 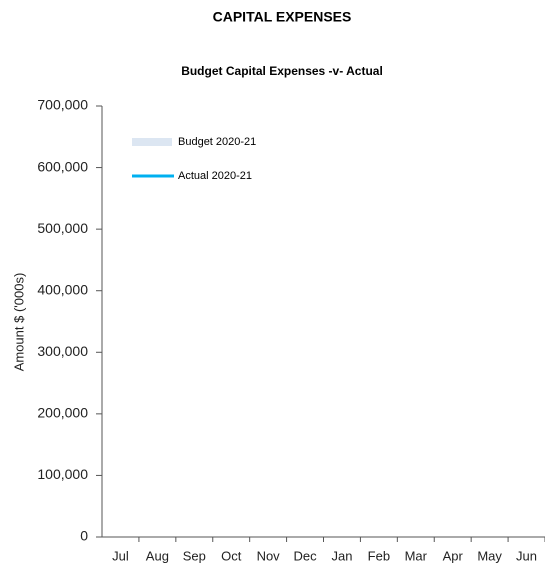 I want to click on legend-label: Budget 2020-21, so click(x=217, y=142).